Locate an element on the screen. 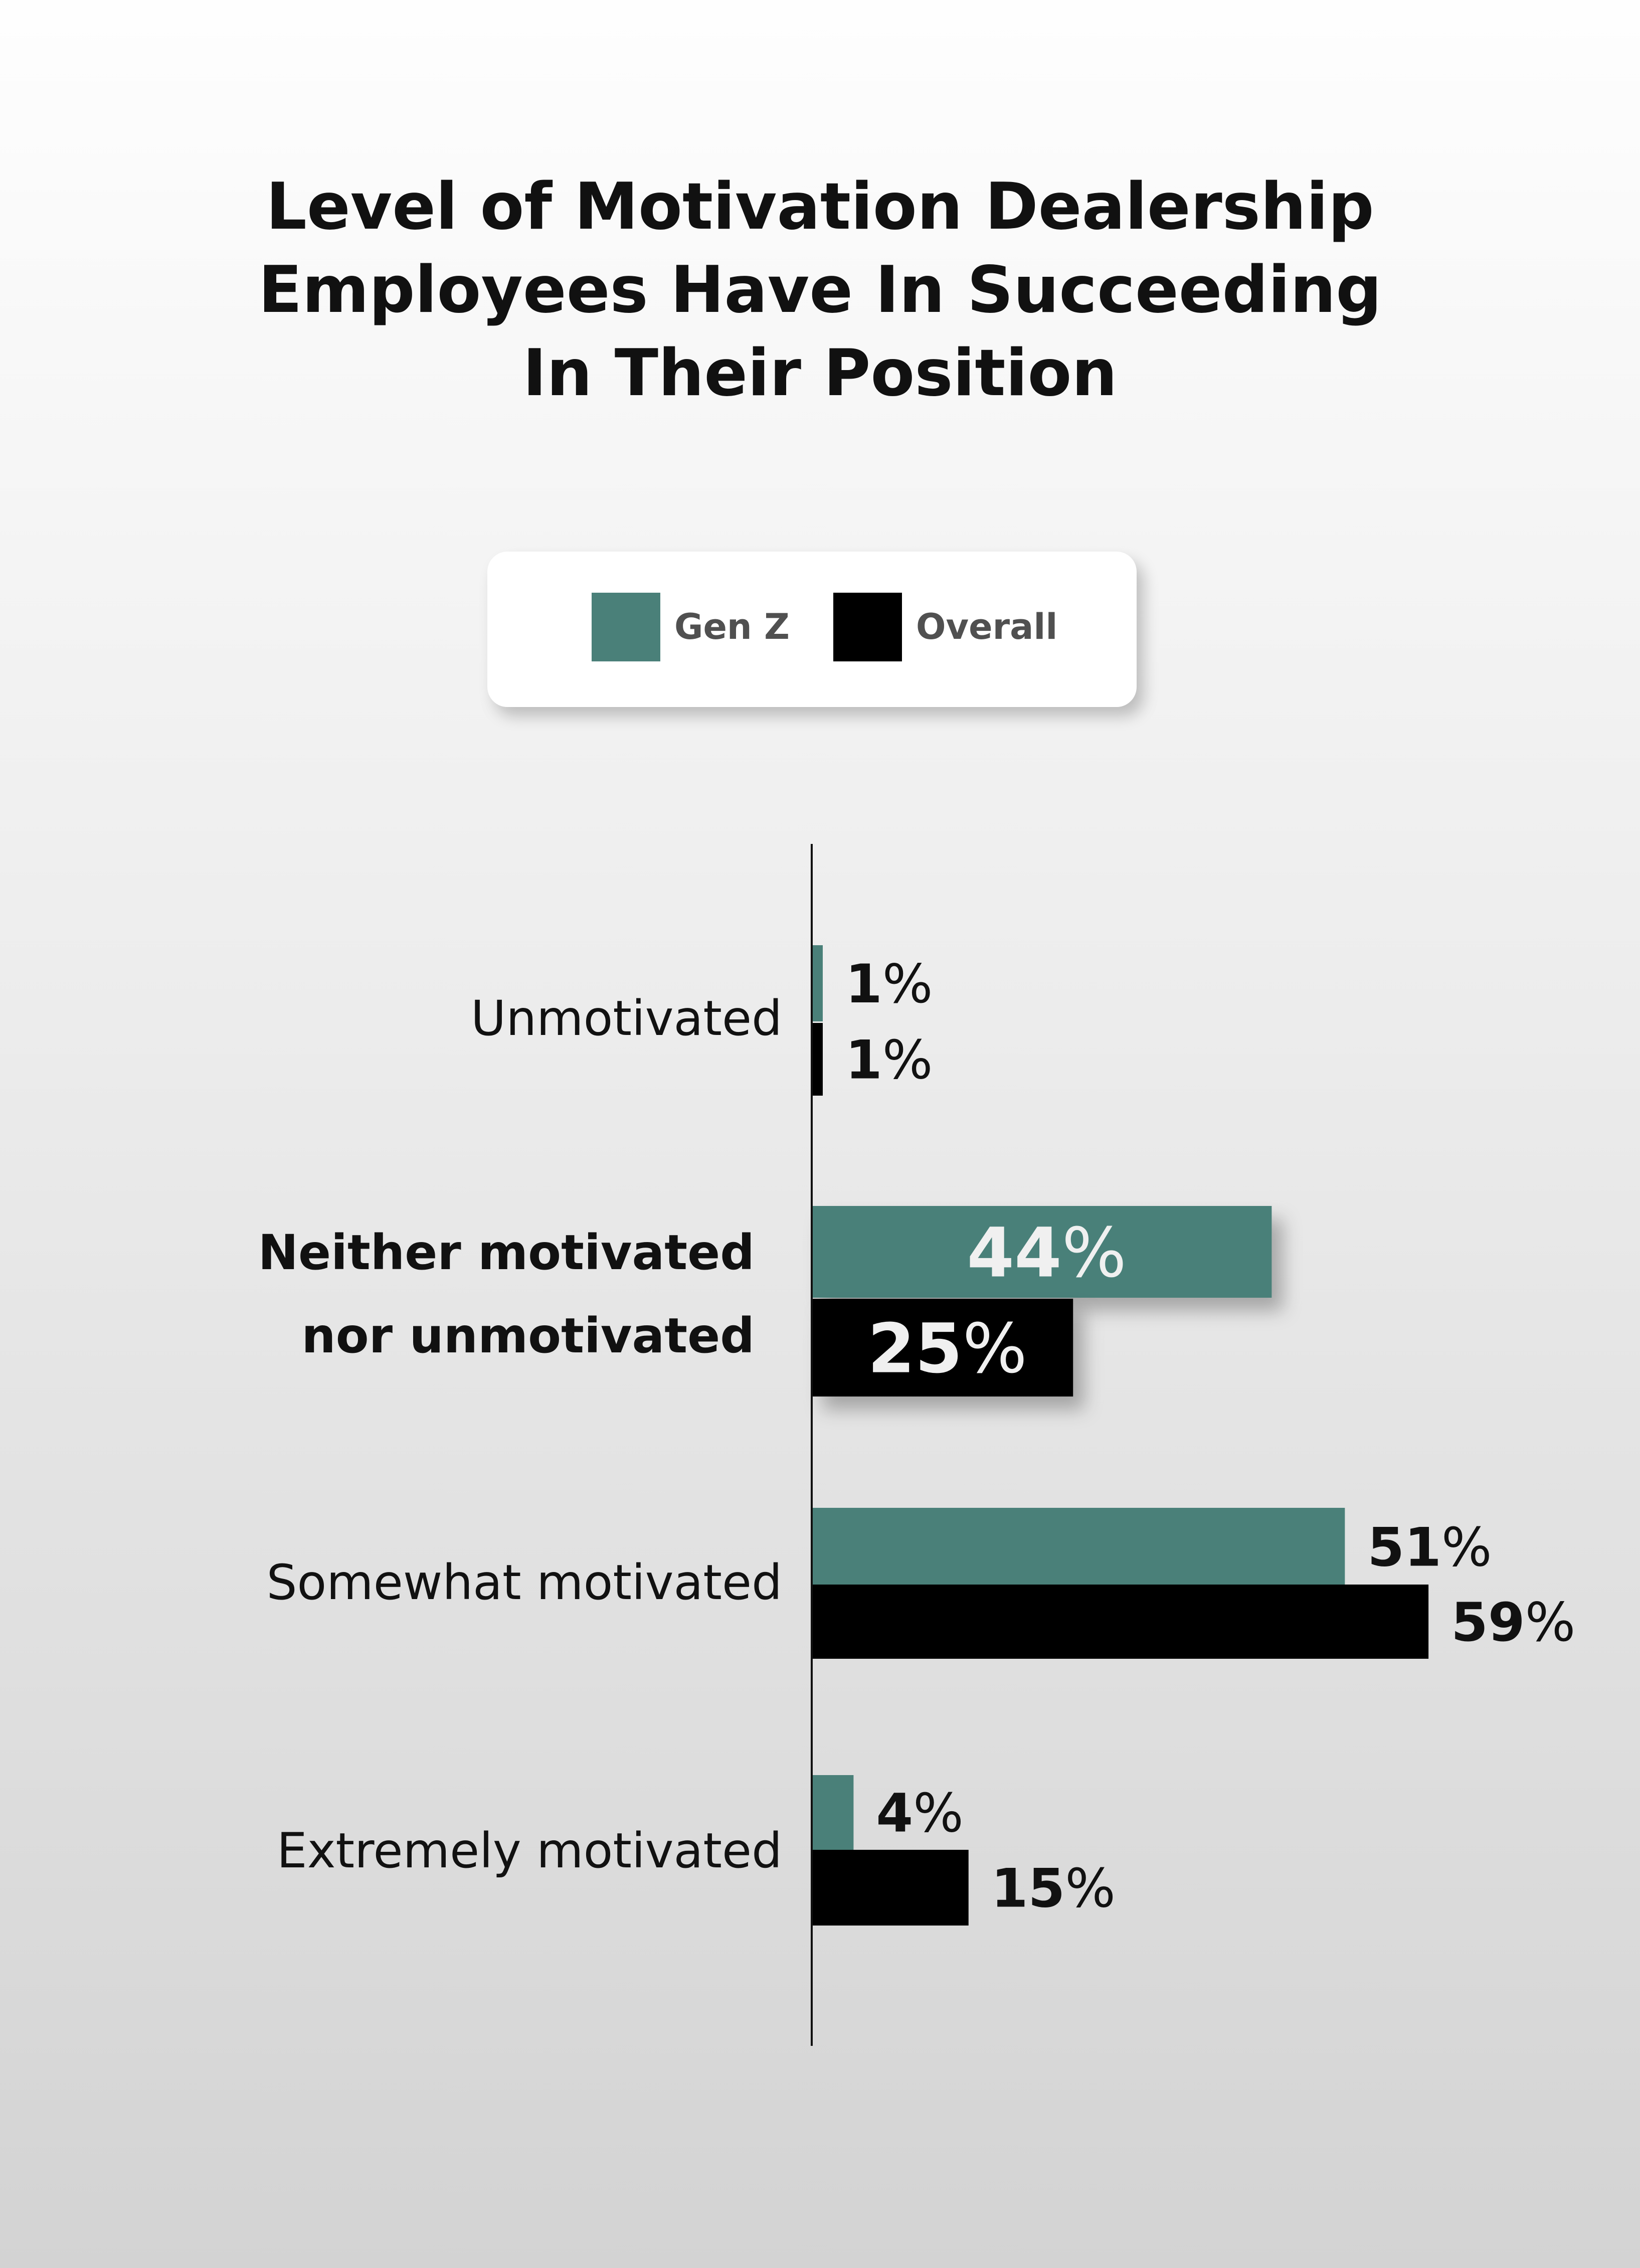 This screenshot has width=1640, height=2268. legend-item-gen-z: Gen Z is located at coordinates (691, 626).